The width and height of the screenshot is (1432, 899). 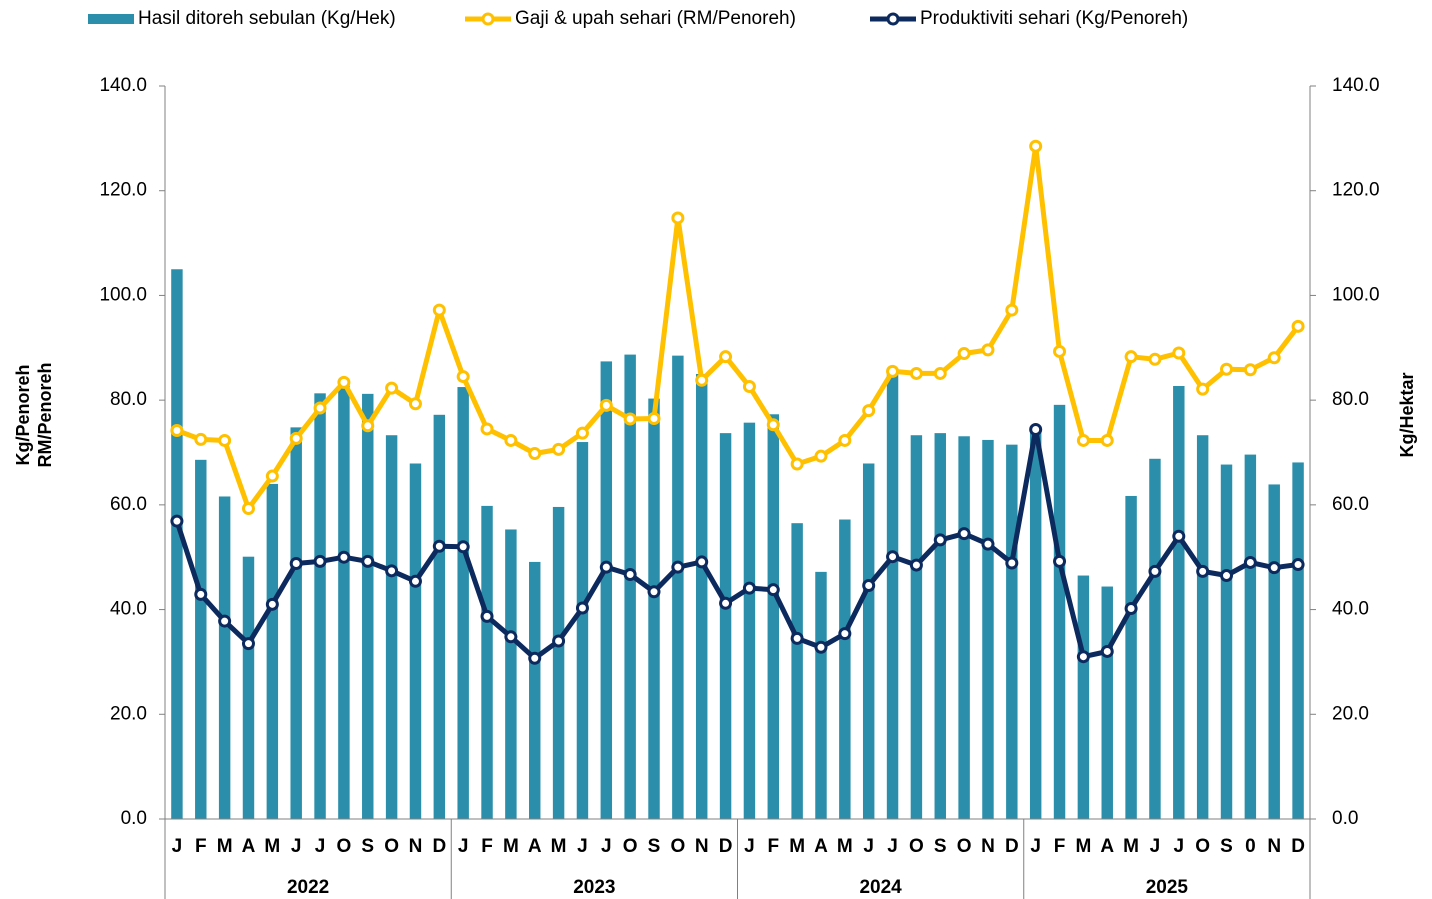 What do you see at coordinates (123, 85) in the screenshot?
I see `y-tick-label: 140.0` at bounding box center [123, 85].